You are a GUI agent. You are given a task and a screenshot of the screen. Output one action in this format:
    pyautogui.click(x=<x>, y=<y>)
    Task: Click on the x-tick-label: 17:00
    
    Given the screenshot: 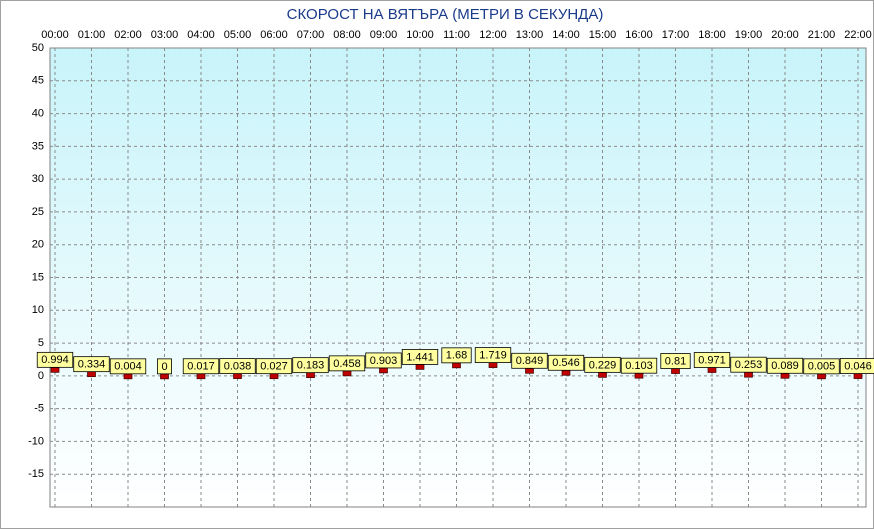 What is the action you would take?
    pyautogui.click(x=676, y=35)
    